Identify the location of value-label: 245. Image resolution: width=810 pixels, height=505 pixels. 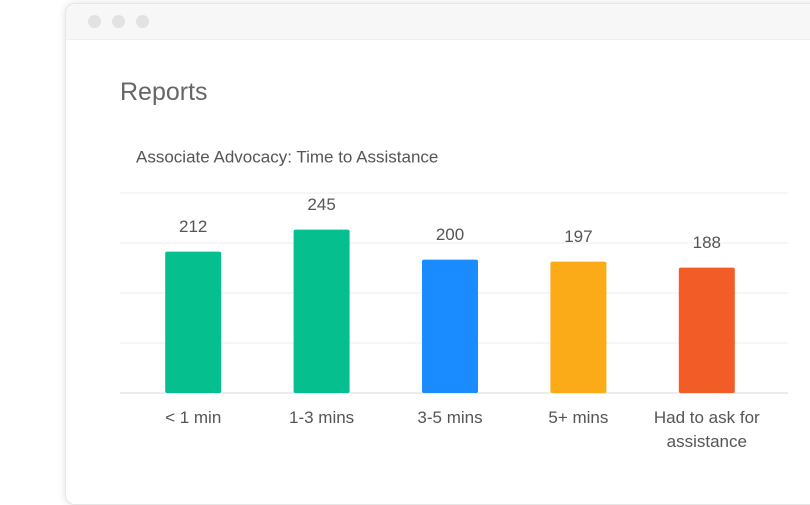
(321, 204).